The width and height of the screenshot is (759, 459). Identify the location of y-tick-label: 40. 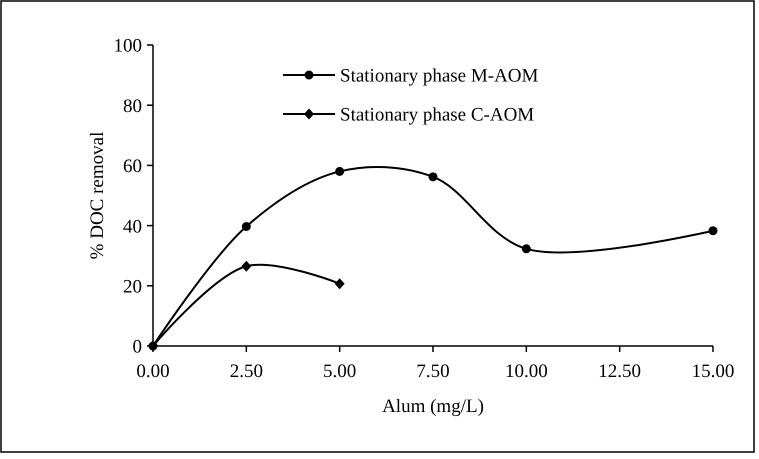
(132, 227).